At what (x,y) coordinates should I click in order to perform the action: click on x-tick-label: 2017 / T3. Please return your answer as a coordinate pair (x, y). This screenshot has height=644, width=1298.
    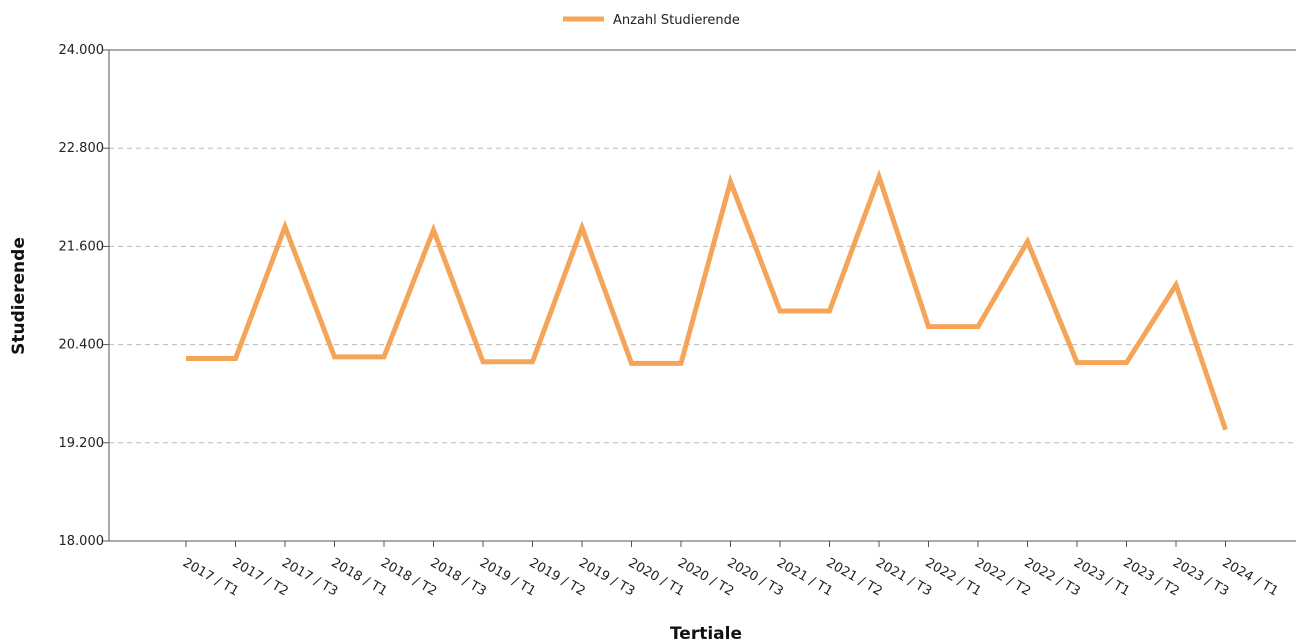
    Looking at the image, I should click on (309, 577).